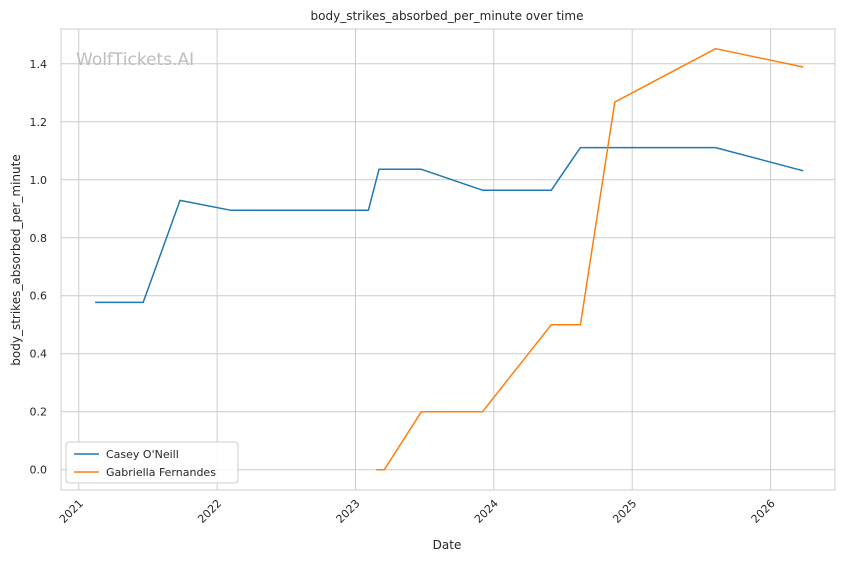 This screenshot has height=561, width=844. I want to click on legend-box, so click(152, 462).